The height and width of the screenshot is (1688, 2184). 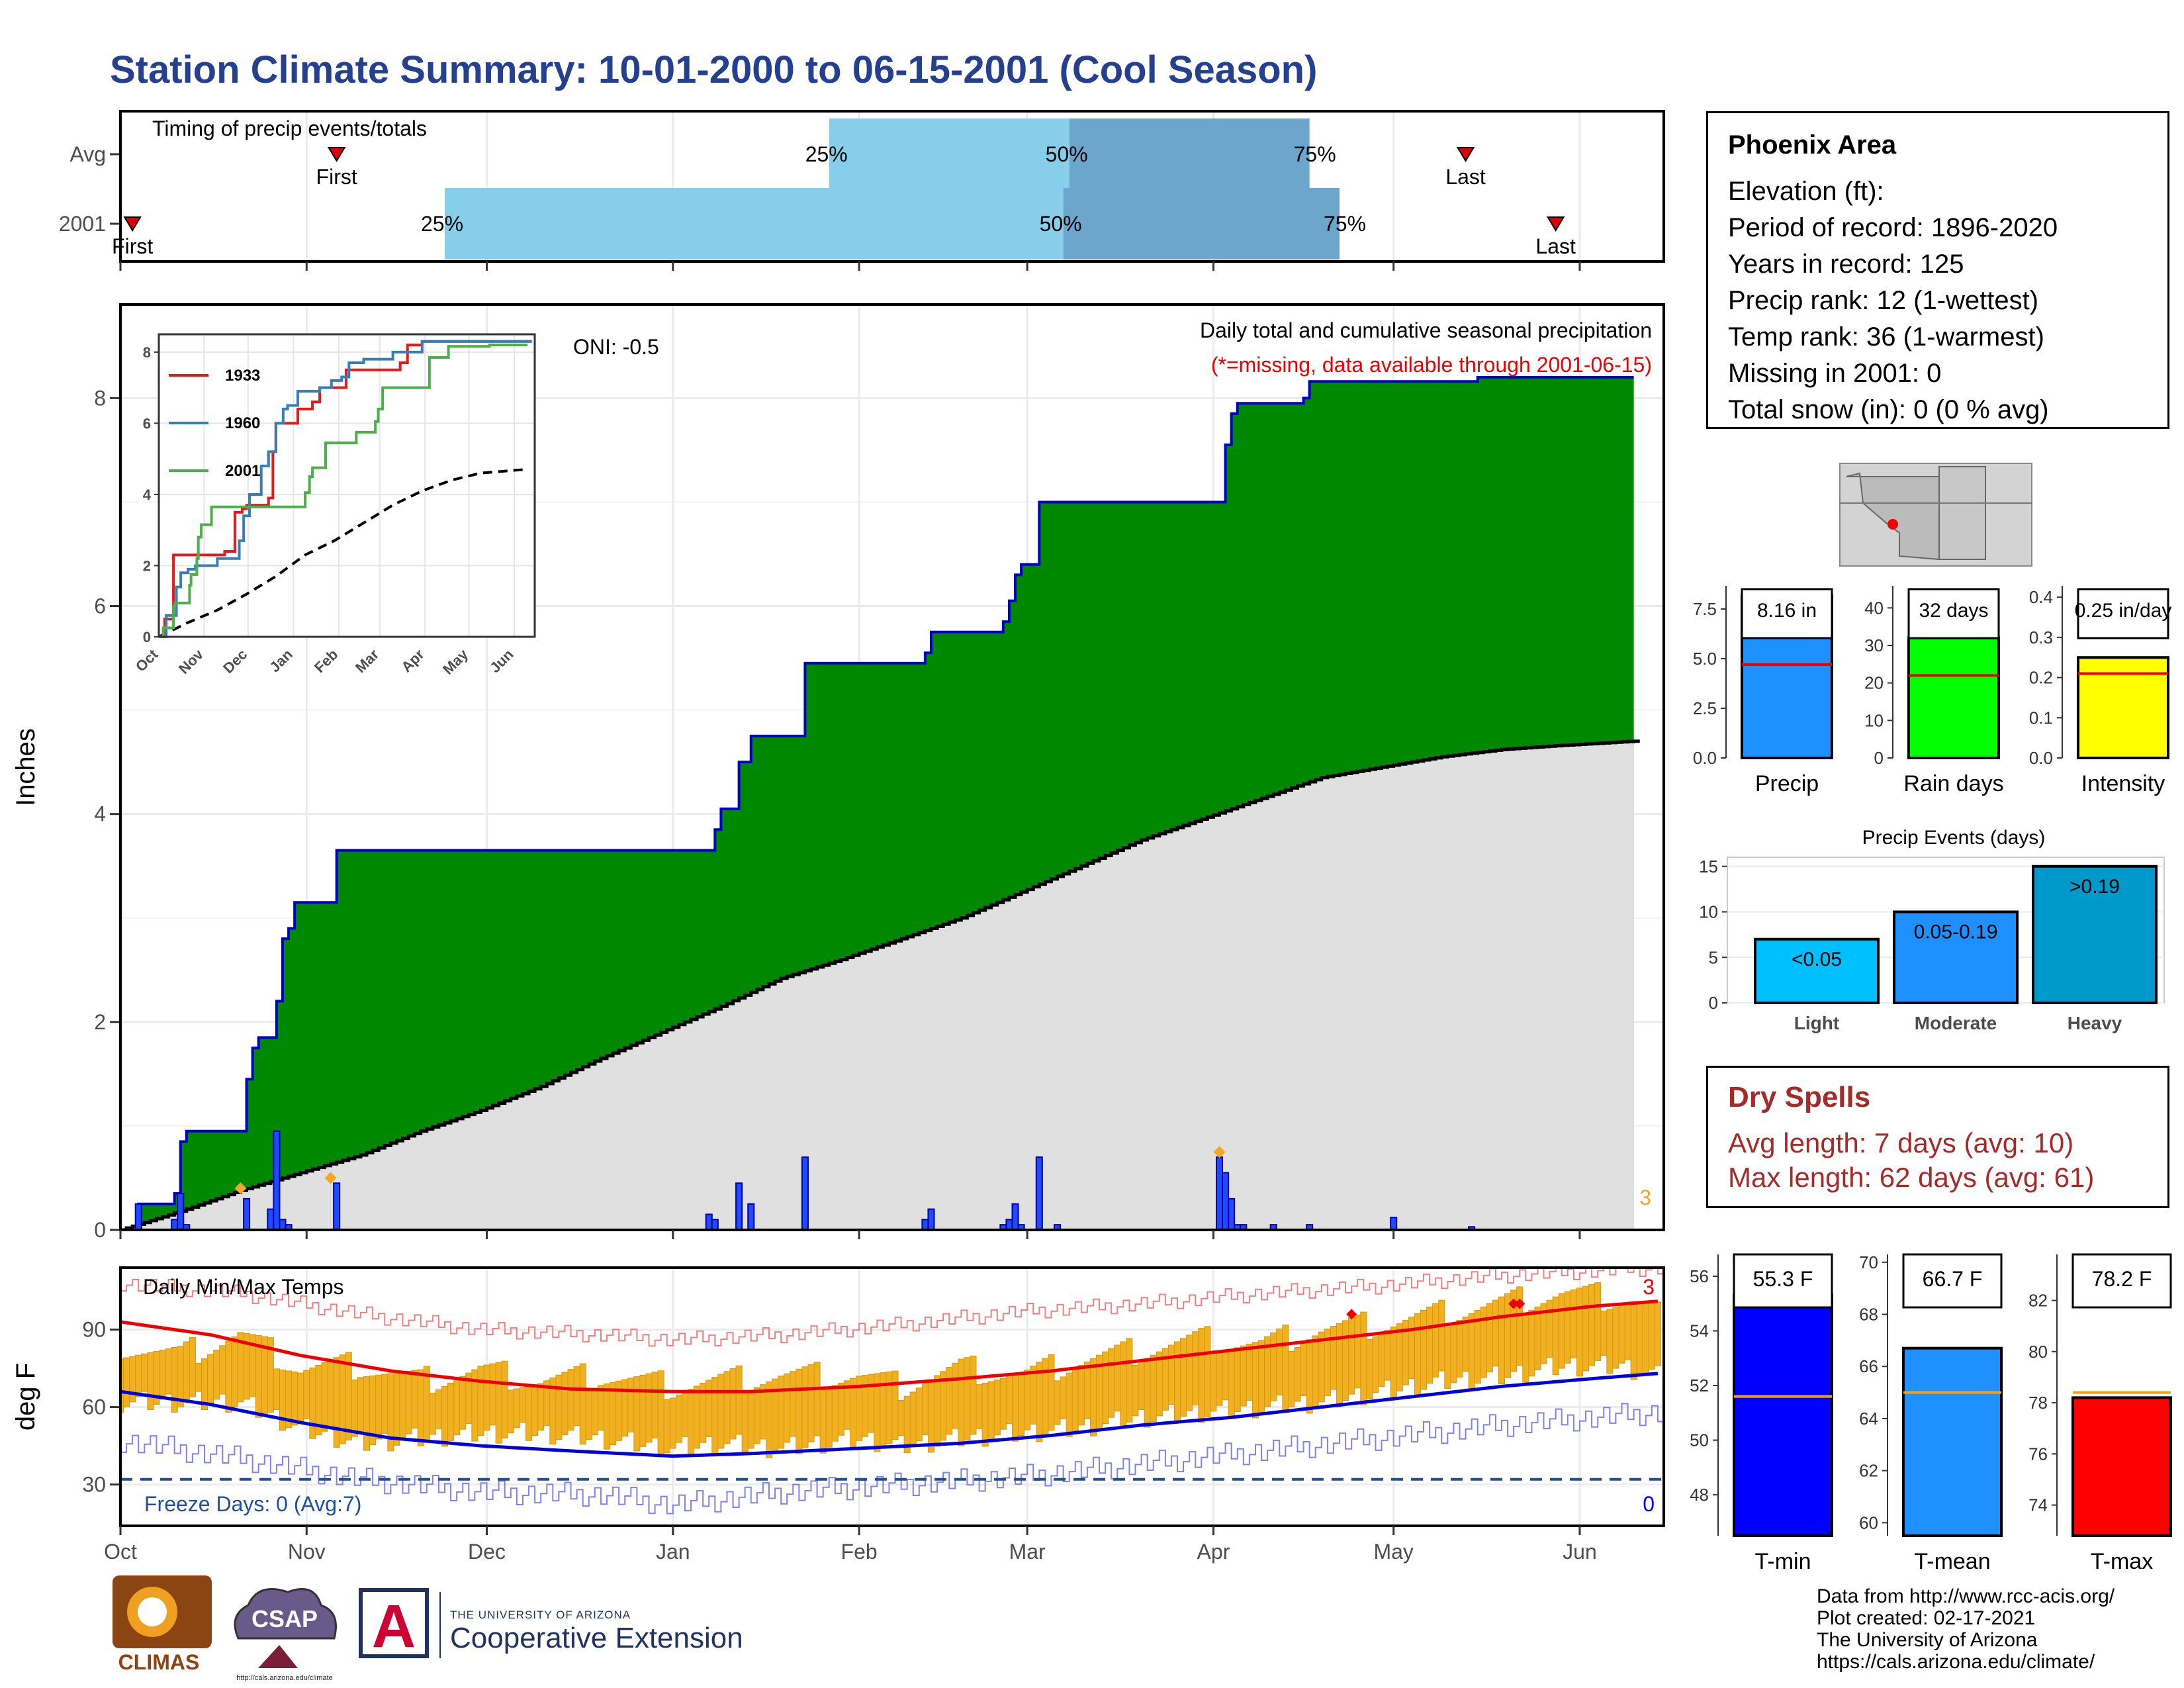 I want to click on month-axis-label: Oct, so click(x=121, y=1552).